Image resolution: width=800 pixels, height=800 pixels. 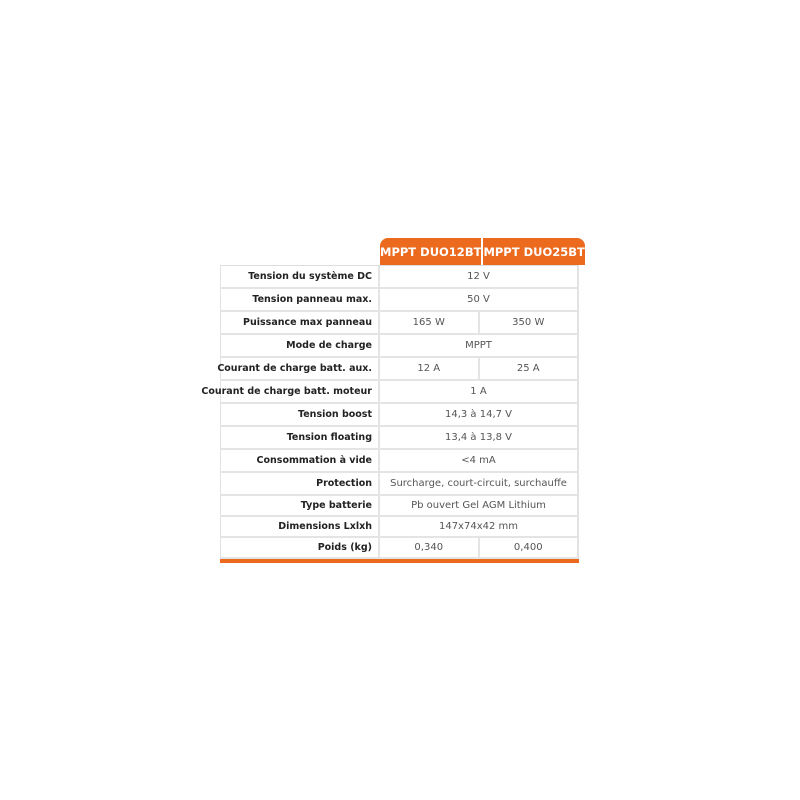 I want to click on row-label: Puissance max panneau, so click(x=300, y=322).